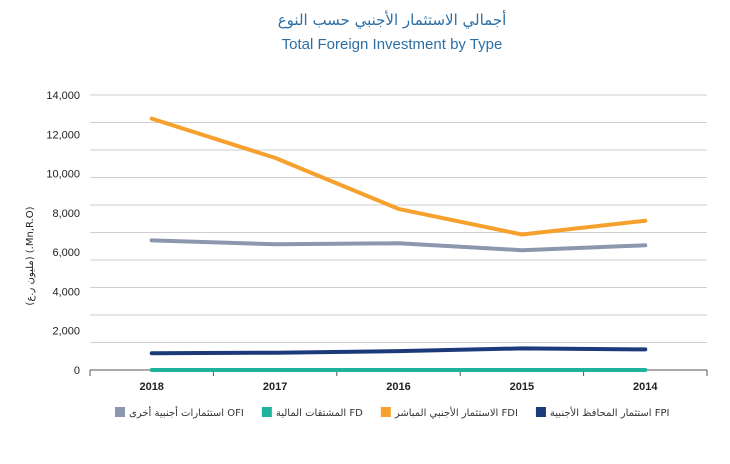 This screenshot has height=464, width=730. I want to click on legend-label: استثمارات أجنبية أخرى OFI, so click(186, 412).